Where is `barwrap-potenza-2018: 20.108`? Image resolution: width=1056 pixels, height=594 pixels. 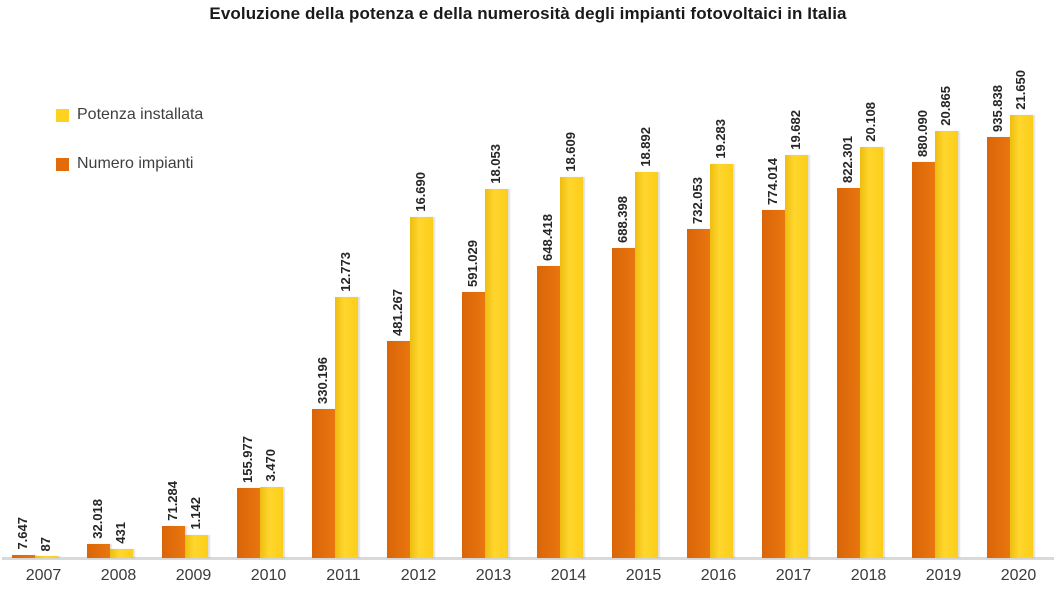 barwrap-potenza-2018: 20.108 is located at coordinates (871, 330).